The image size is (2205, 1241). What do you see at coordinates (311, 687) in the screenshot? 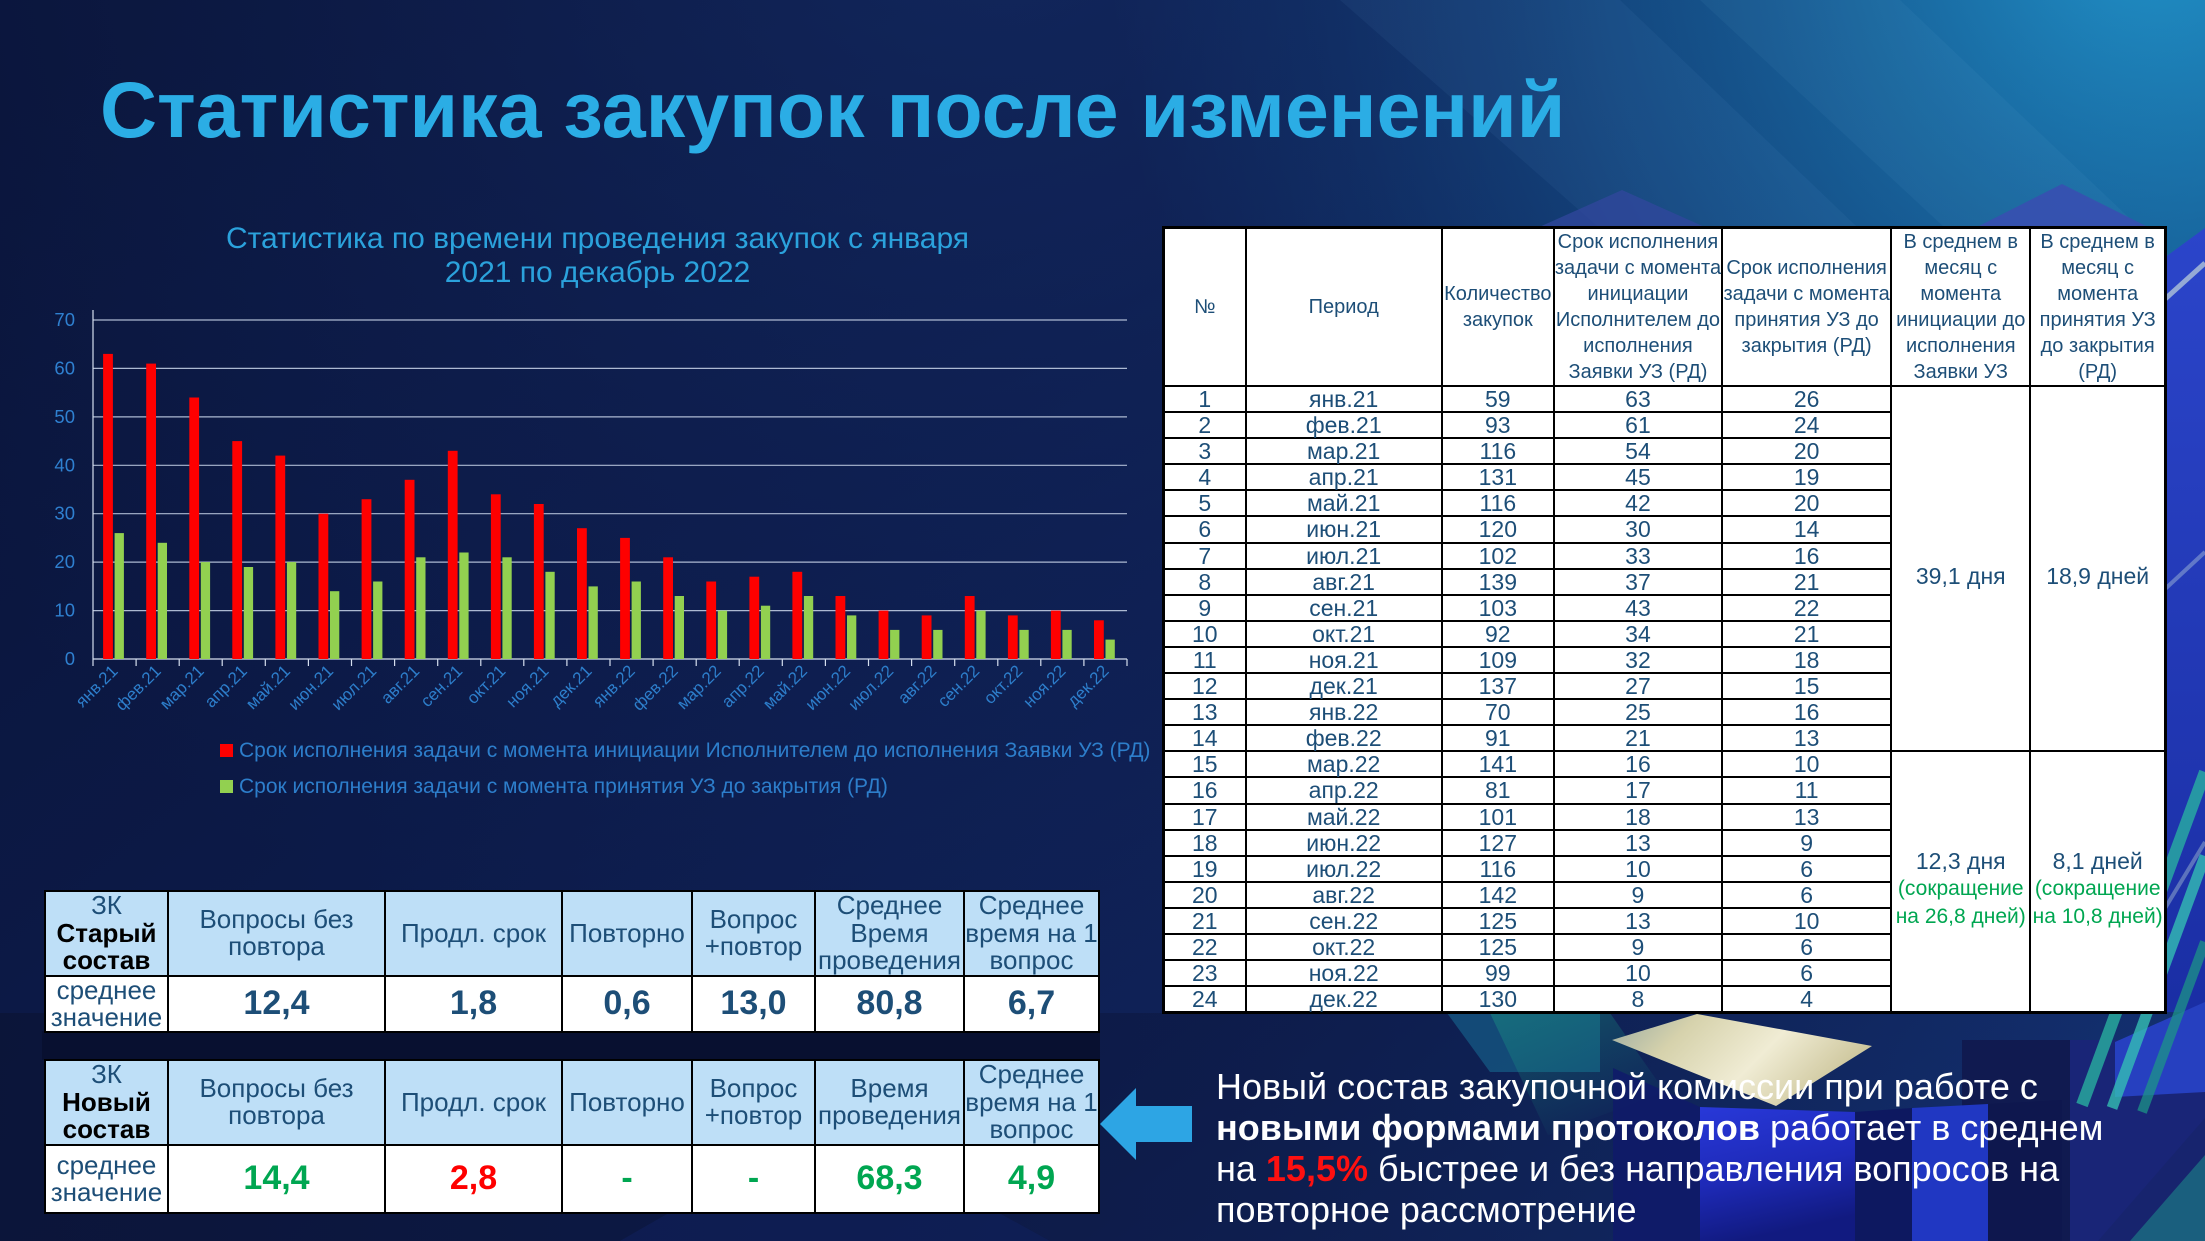
I see `svg-text: июн.21` at bounding box center [311, 687].